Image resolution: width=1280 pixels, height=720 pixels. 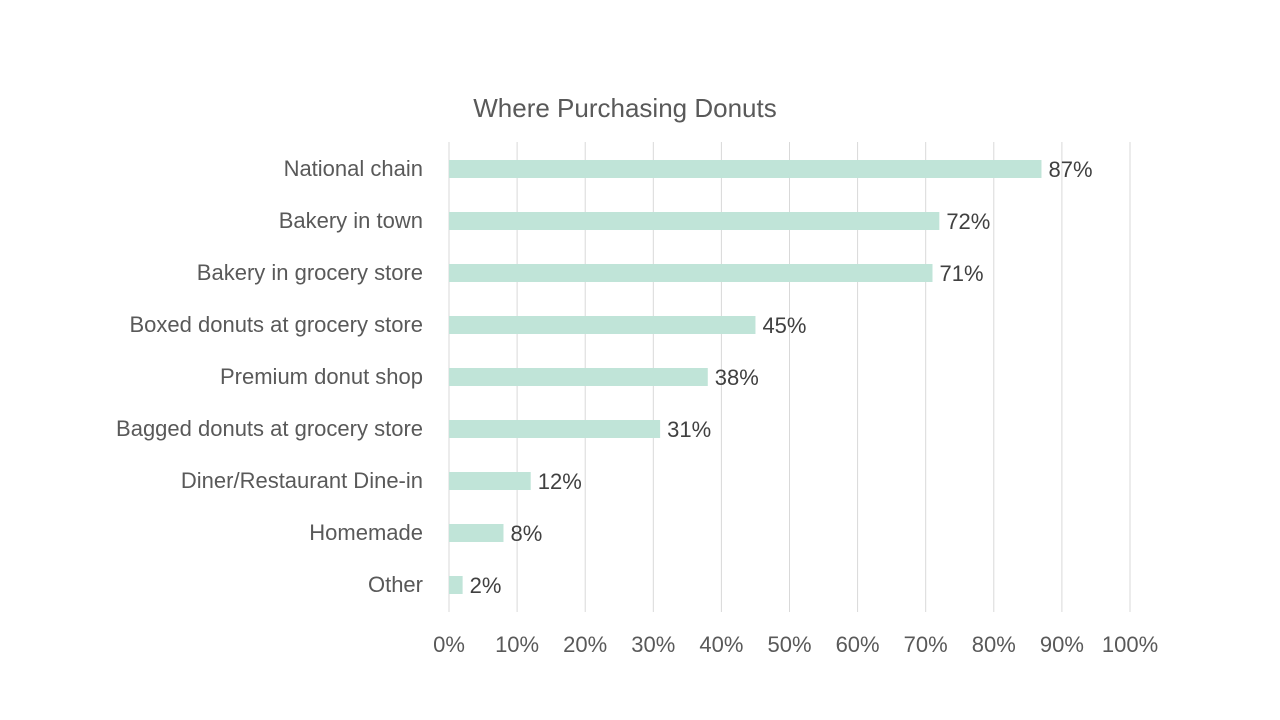 What do you see at coordinates (689, 429) in the screenshot?
I see `data-label: 31%` at bounding box center [689, 429].